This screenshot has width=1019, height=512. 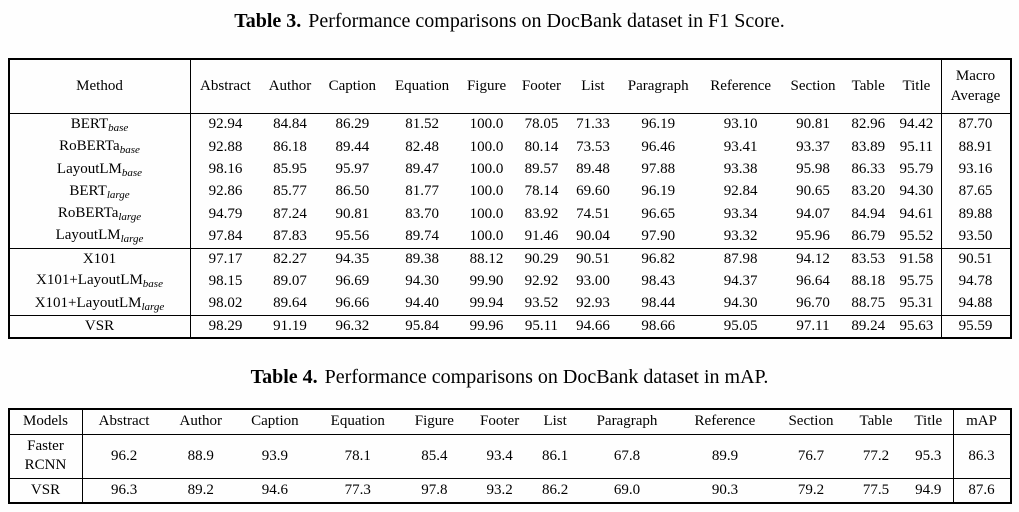 What do you see at coordinates (868, 258) in the screenshot?
I see `value-cell: 83.53` at bounding box center [868, 258].